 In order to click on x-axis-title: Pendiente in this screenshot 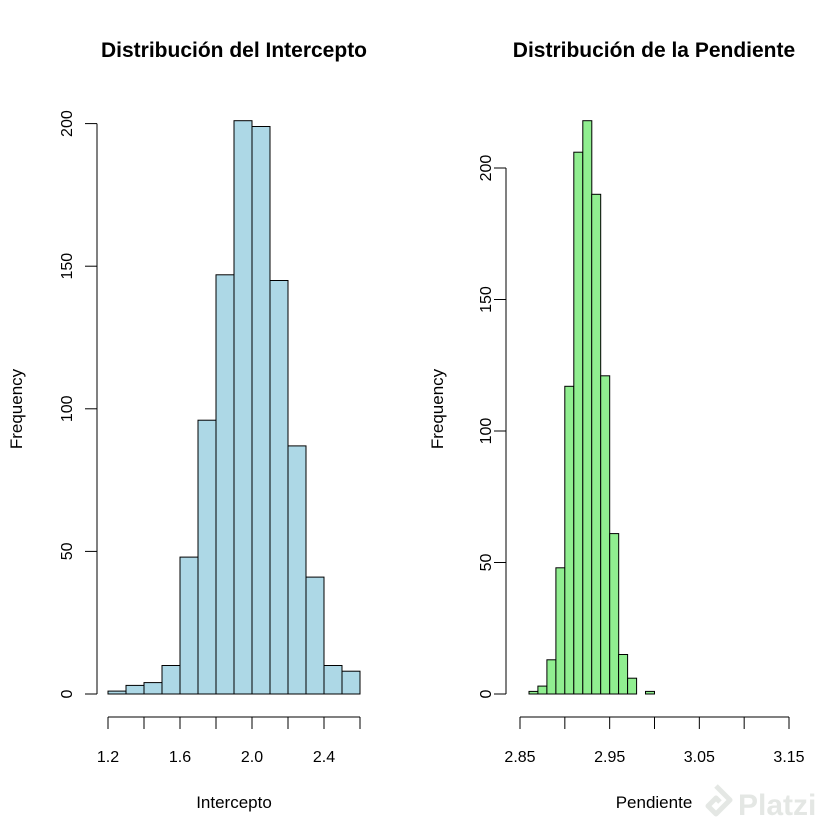, I will do `click(654, 802)`.